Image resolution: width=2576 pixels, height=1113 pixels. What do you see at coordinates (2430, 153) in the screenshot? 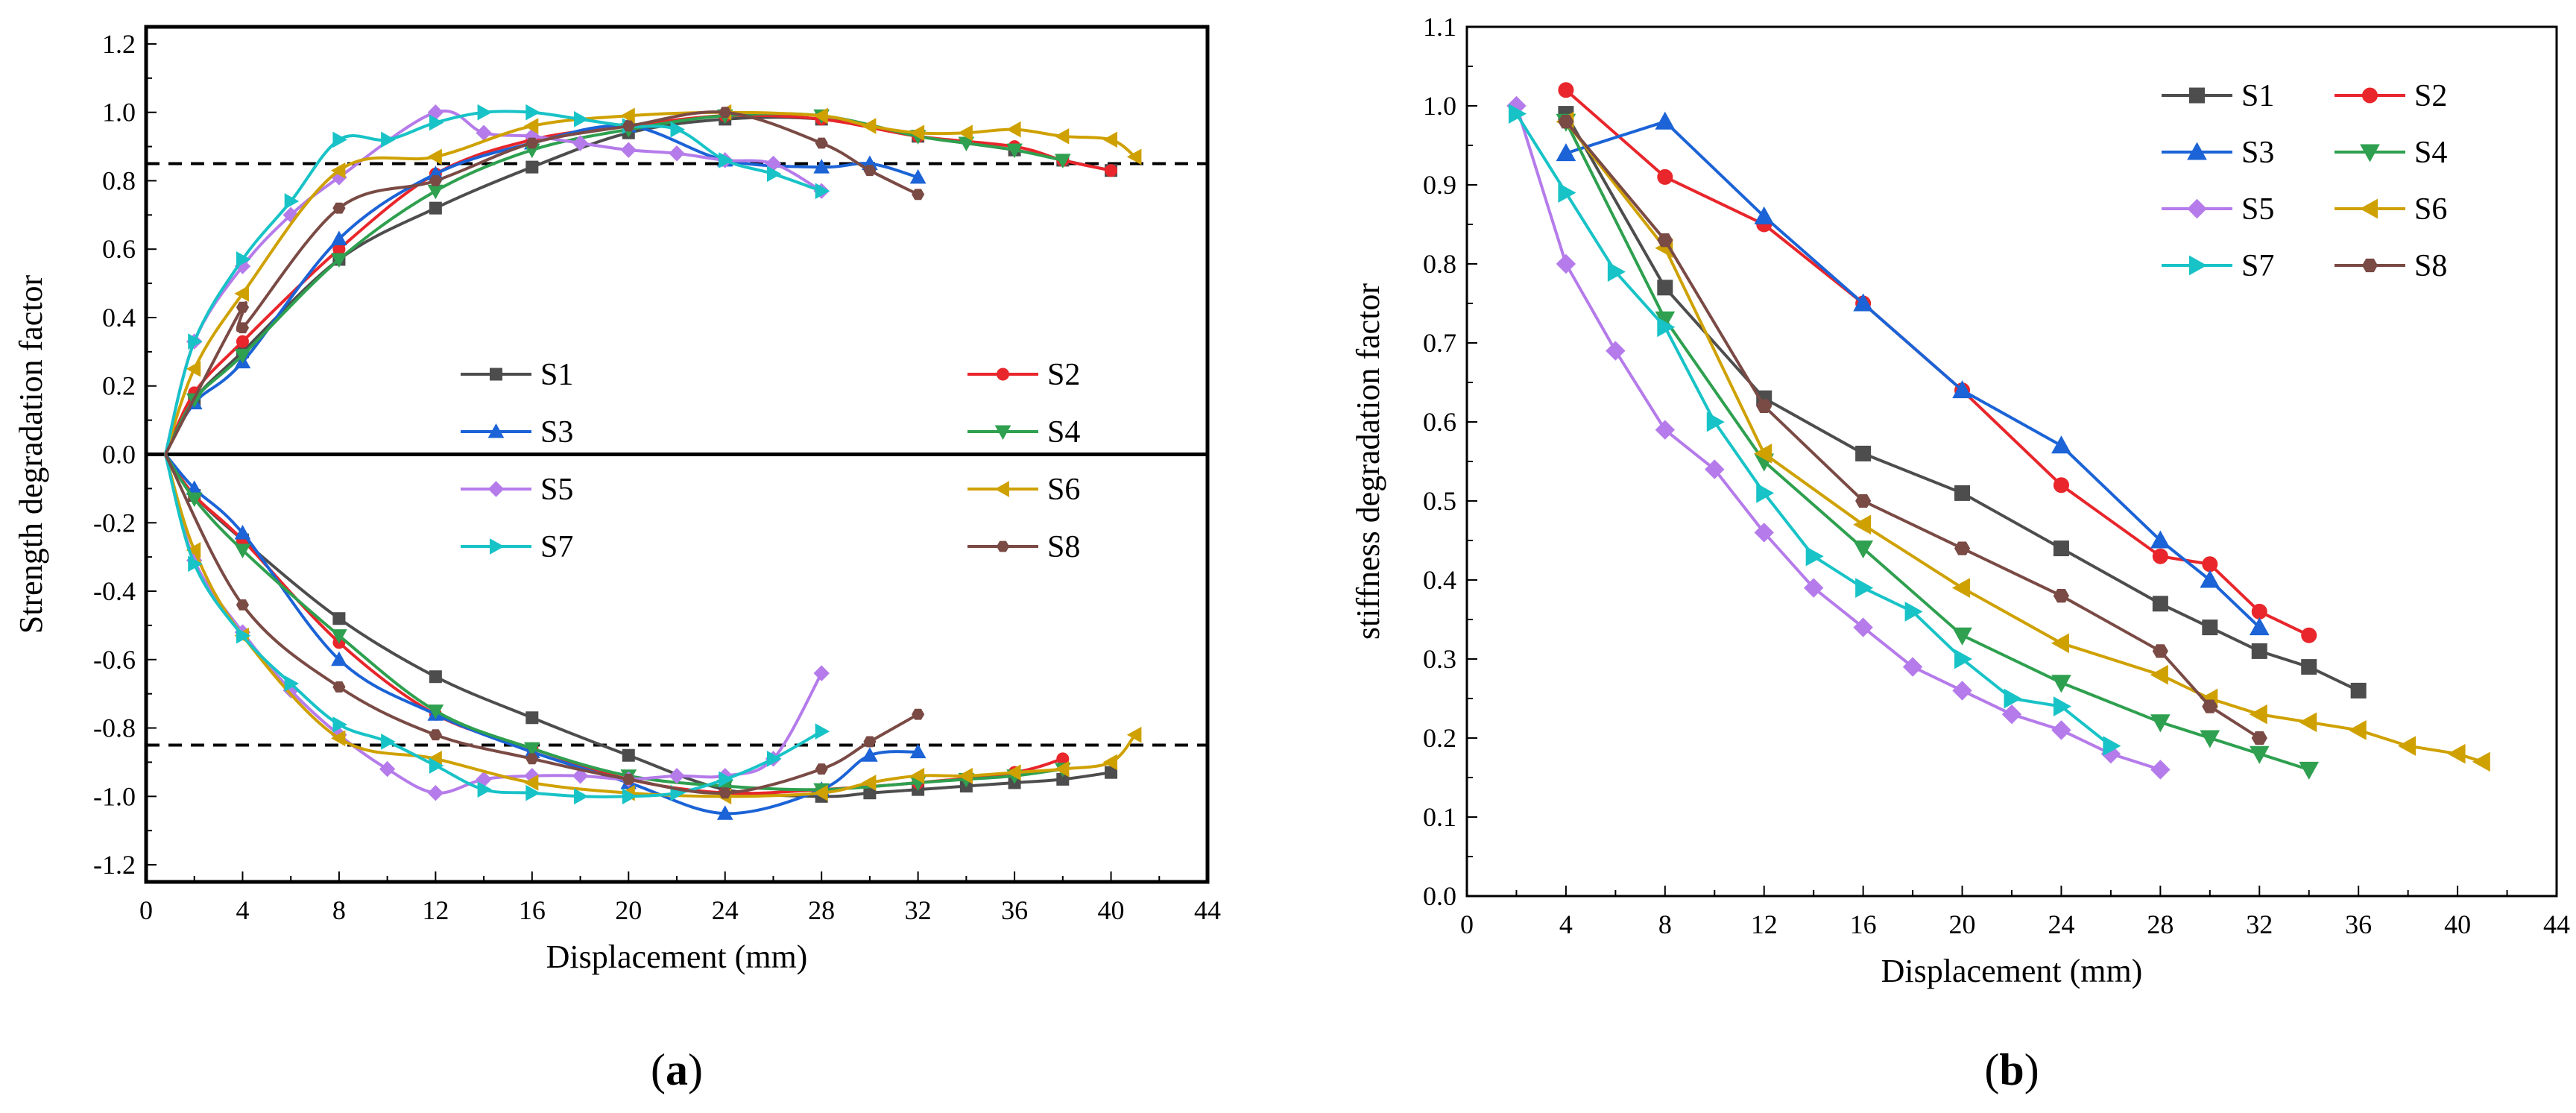
I see `legend-label: S4` at bounding box center [2430, 153].